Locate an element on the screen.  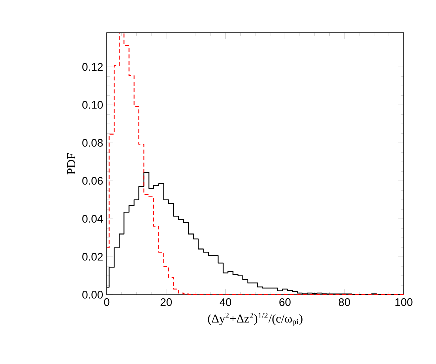
x-tick-label: 100 is located at coordinates (404, 302).